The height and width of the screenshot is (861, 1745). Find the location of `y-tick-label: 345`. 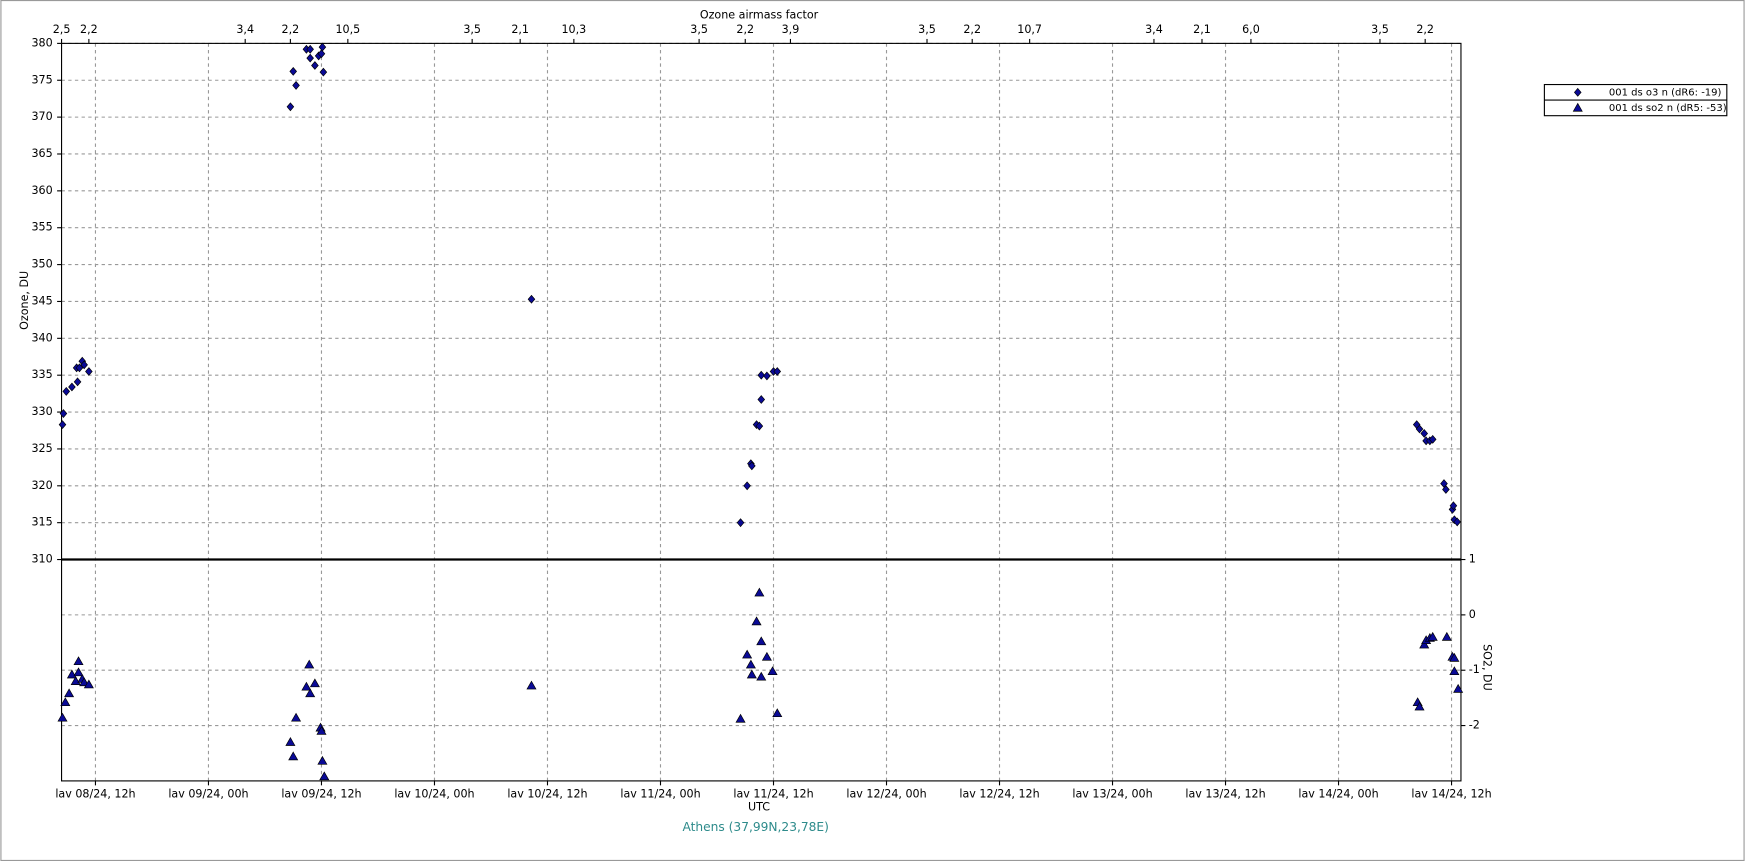

y-tick-label: 345 is located at coordinates (41, 300).